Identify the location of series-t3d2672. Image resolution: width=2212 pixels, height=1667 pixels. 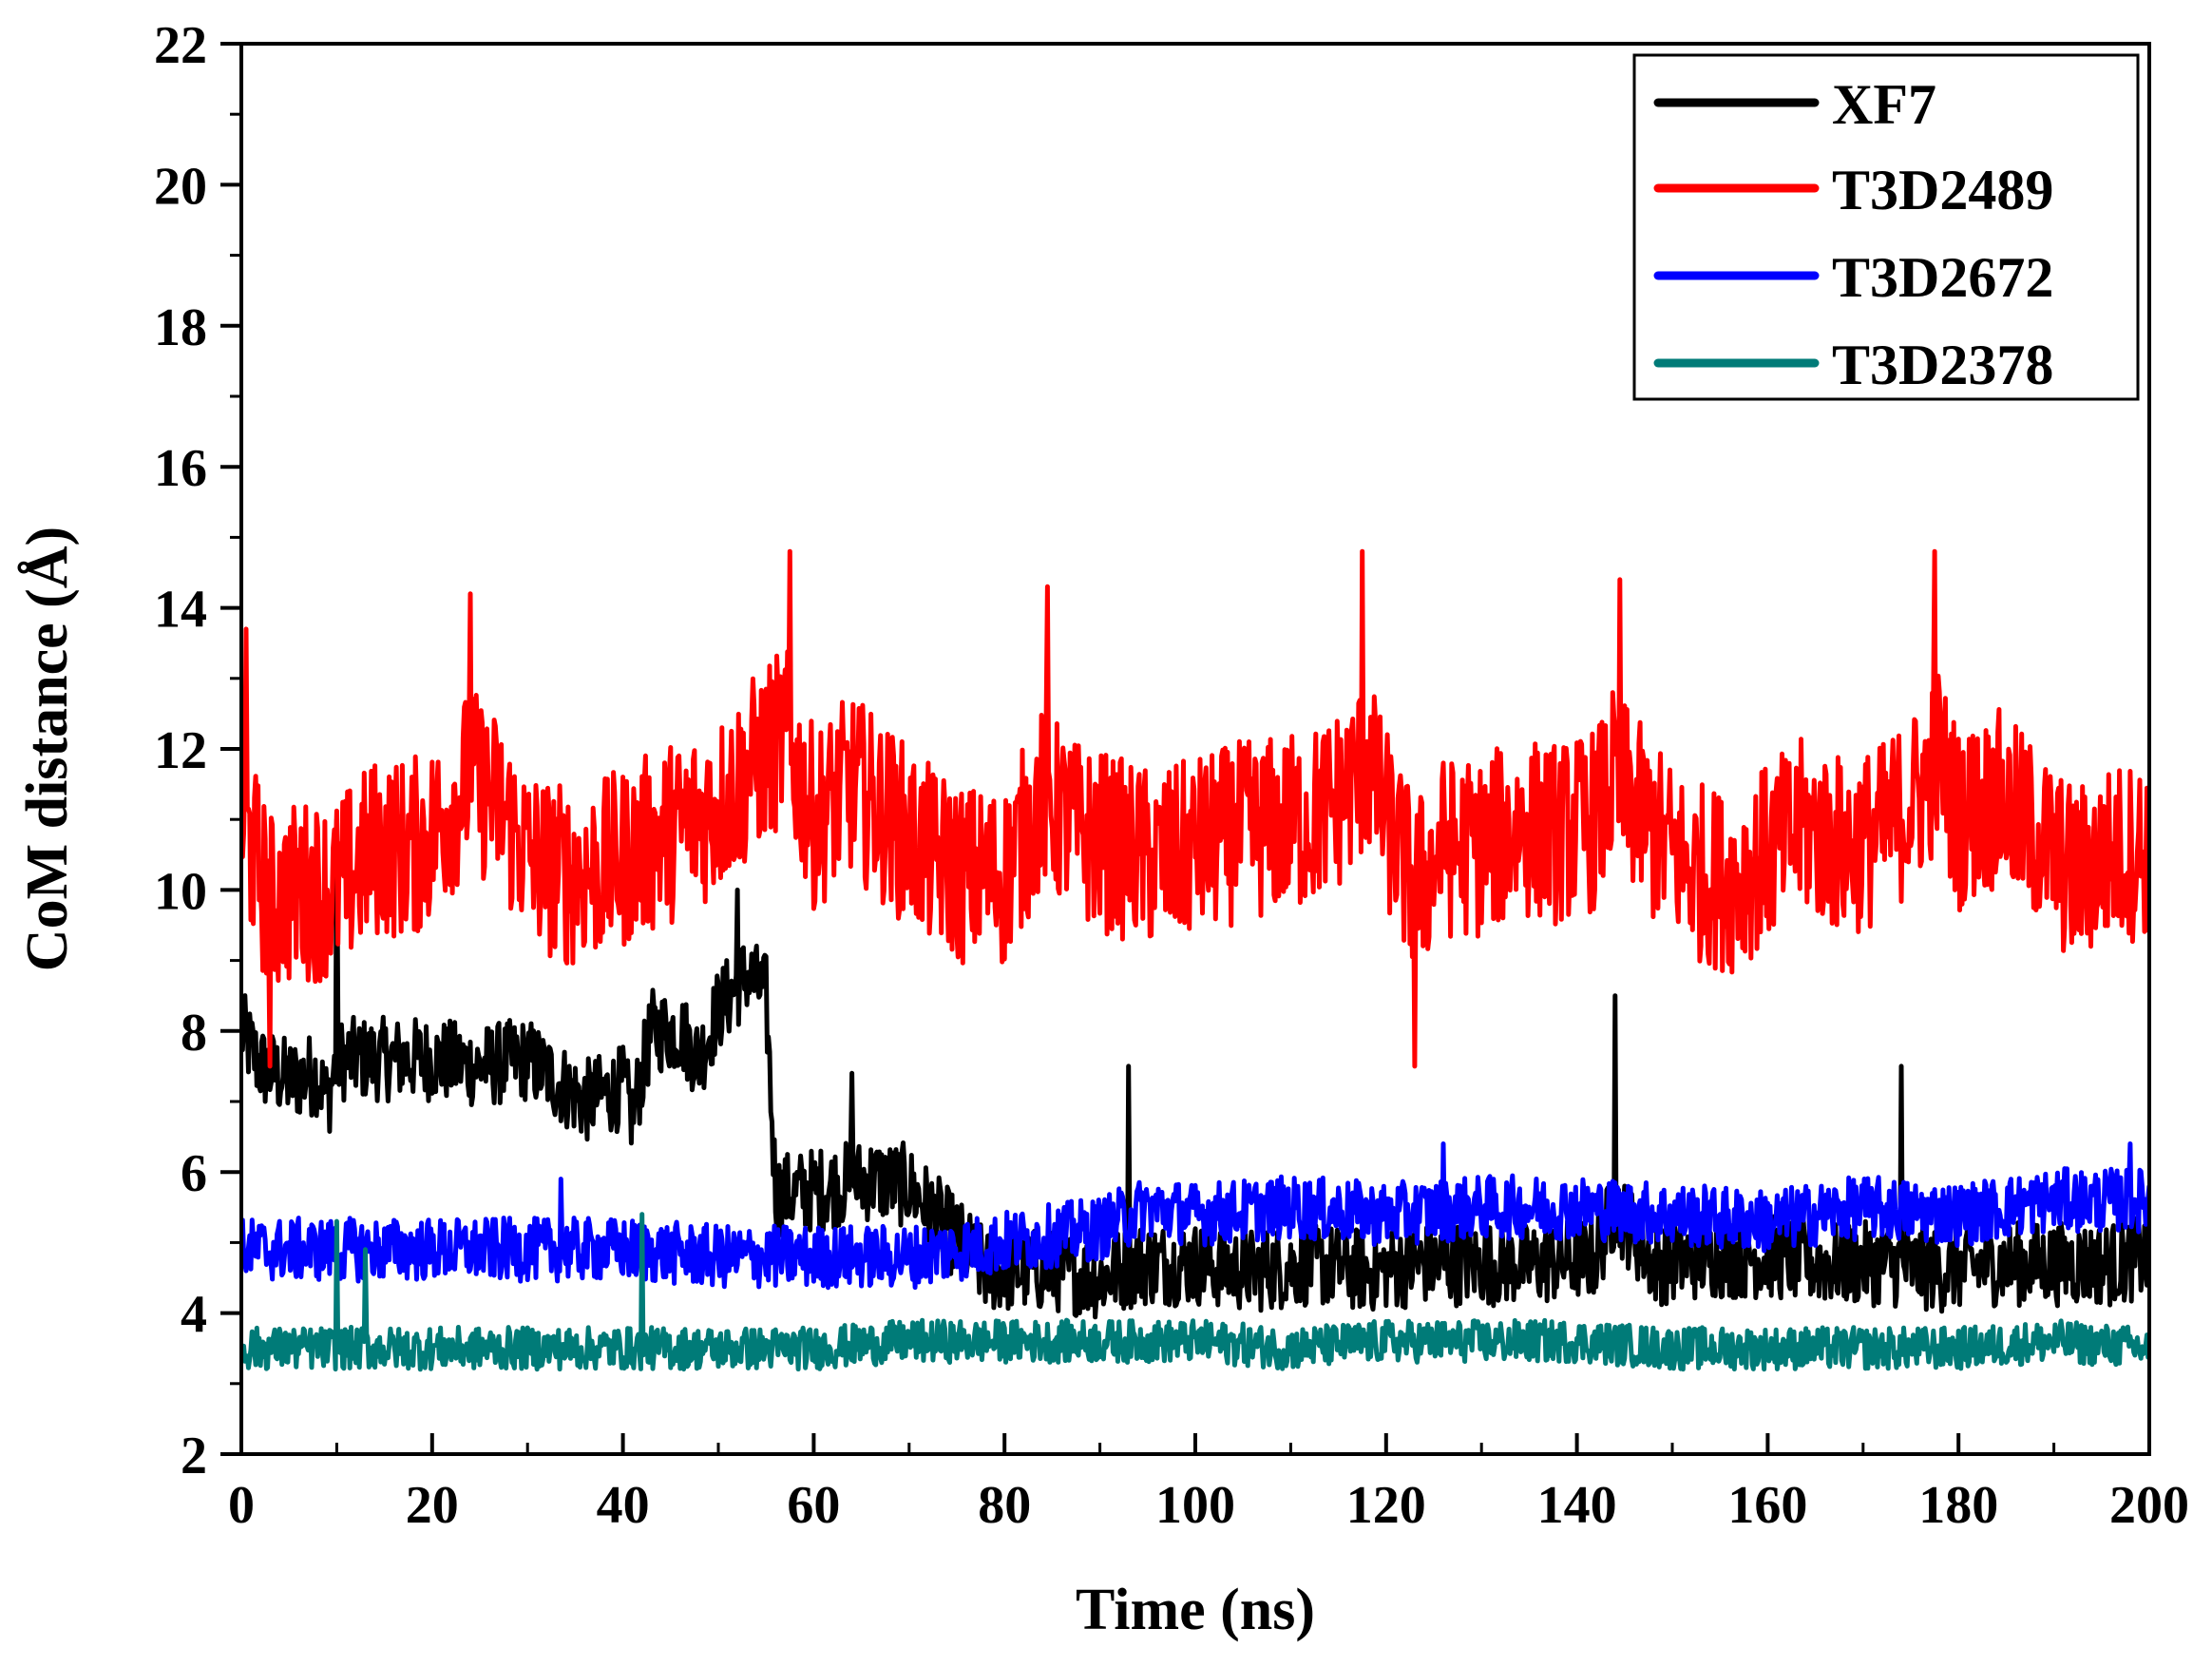
(1195, 1216).